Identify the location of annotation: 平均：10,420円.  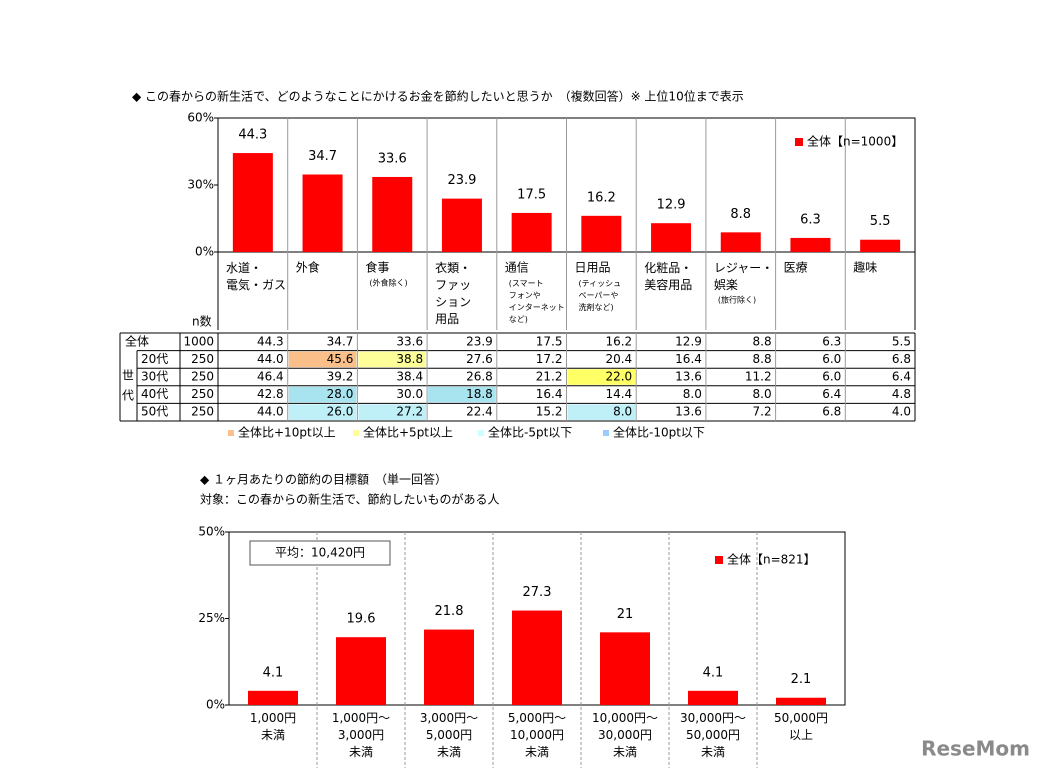
(320, 553).